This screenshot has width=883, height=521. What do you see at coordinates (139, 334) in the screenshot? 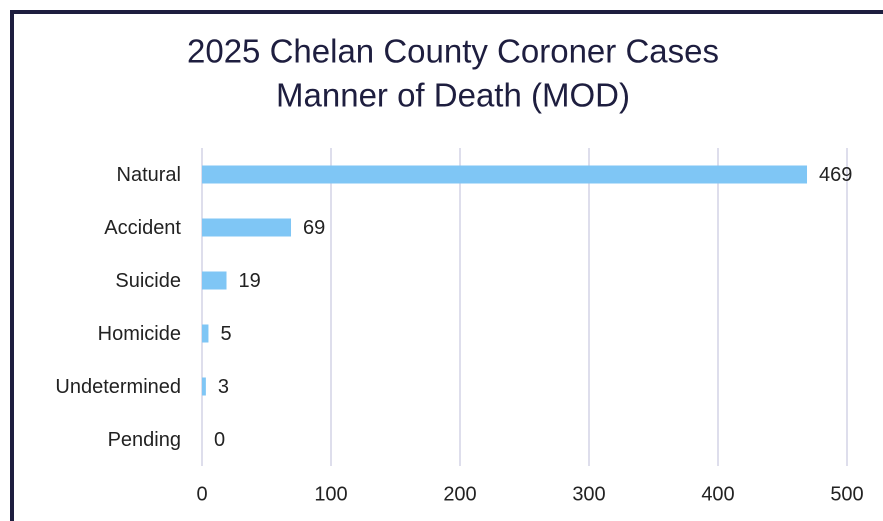
I see `y-tick-label: Homicide` at bounding box center [139, 334].